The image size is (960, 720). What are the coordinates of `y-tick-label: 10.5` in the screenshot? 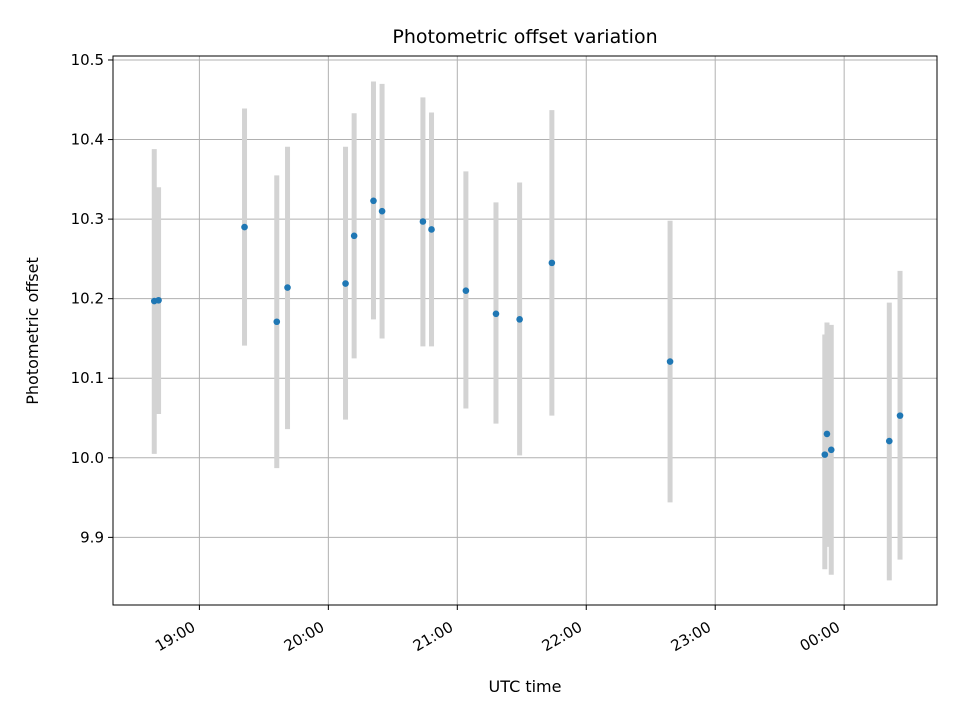 It's located at (87, 60).